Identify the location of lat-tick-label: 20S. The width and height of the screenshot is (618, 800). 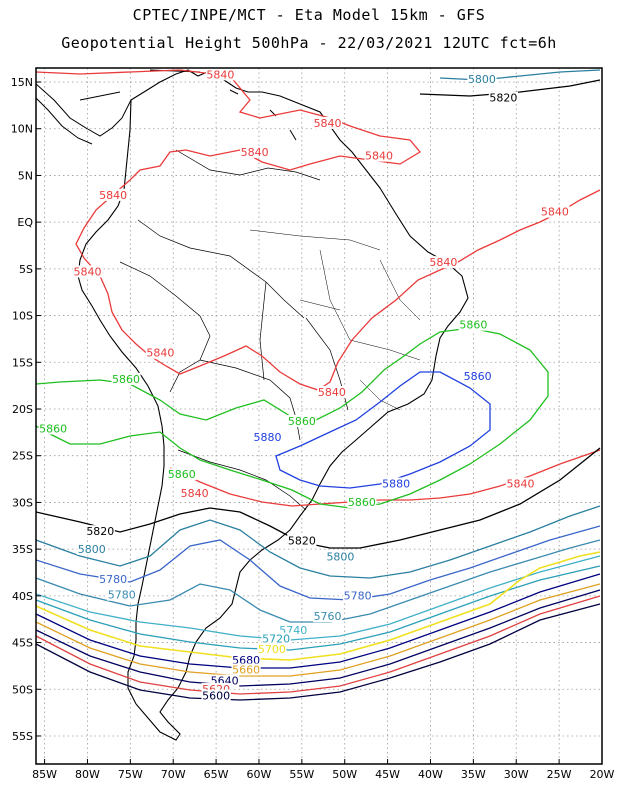
(22, 409).